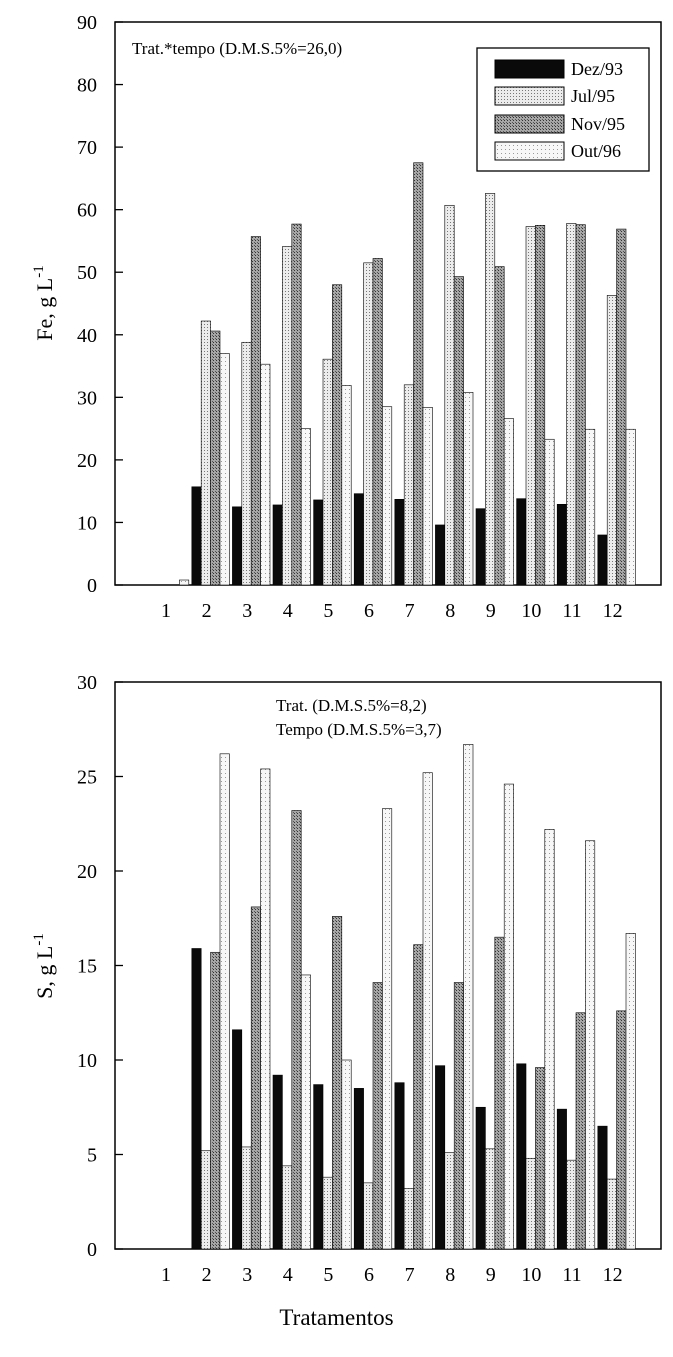  Describe the element at coordinates (87, 1061) in the screenshot. I see `s-y-tick-label: 10` at that location.